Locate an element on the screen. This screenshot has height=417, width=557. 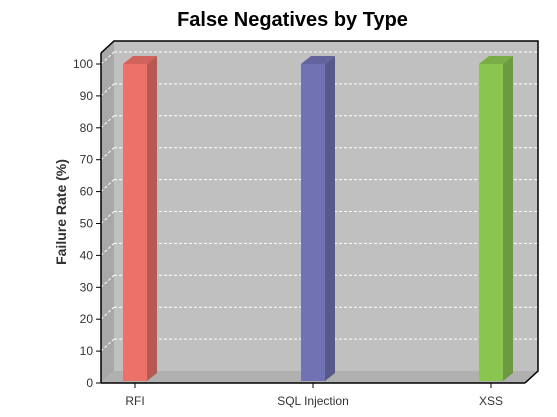
y-axis-title: Failure Rate (%) is located at coordinates (61, 212).